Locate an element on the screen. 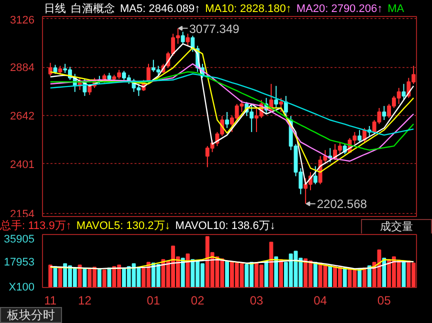 This screenshot has width=432, height=323. y-tick-label: 3126 is located at coordinates (22, 20).